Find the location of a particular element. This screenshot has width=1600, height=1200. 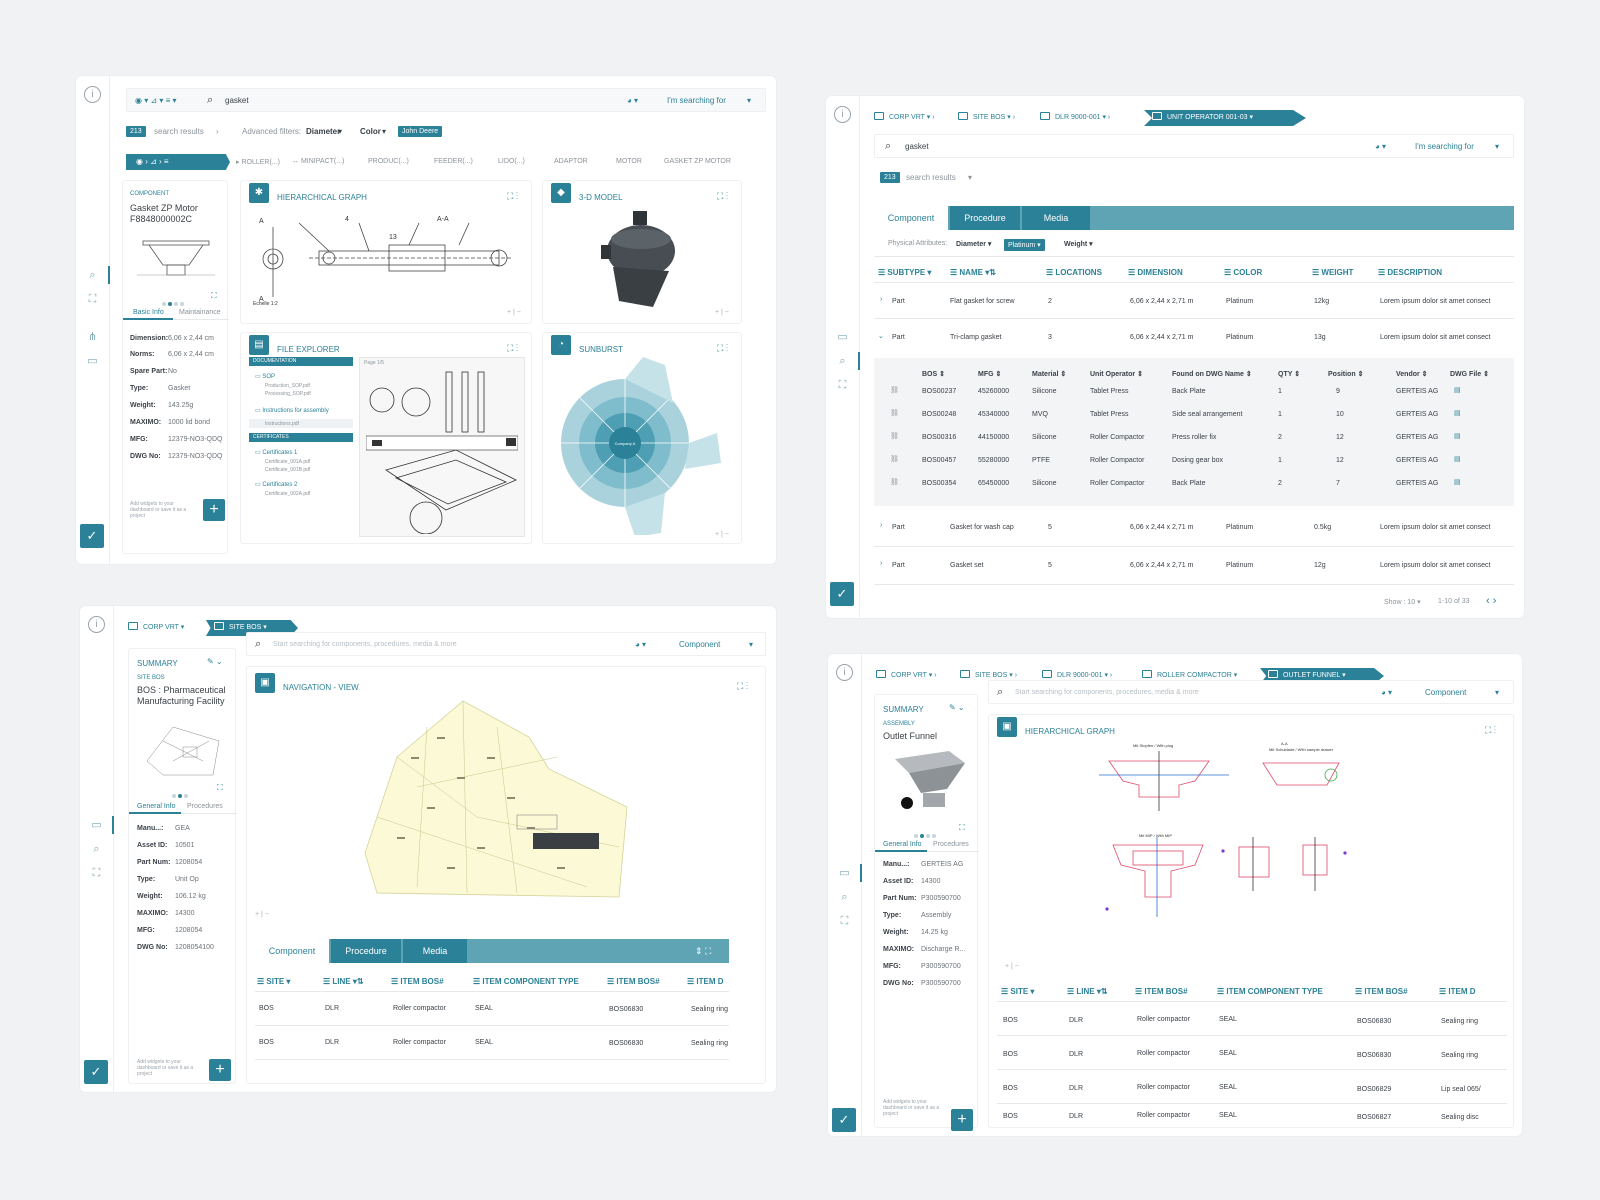

file-item: Certificate_001B.pdf is located at coordinates (288, 470).